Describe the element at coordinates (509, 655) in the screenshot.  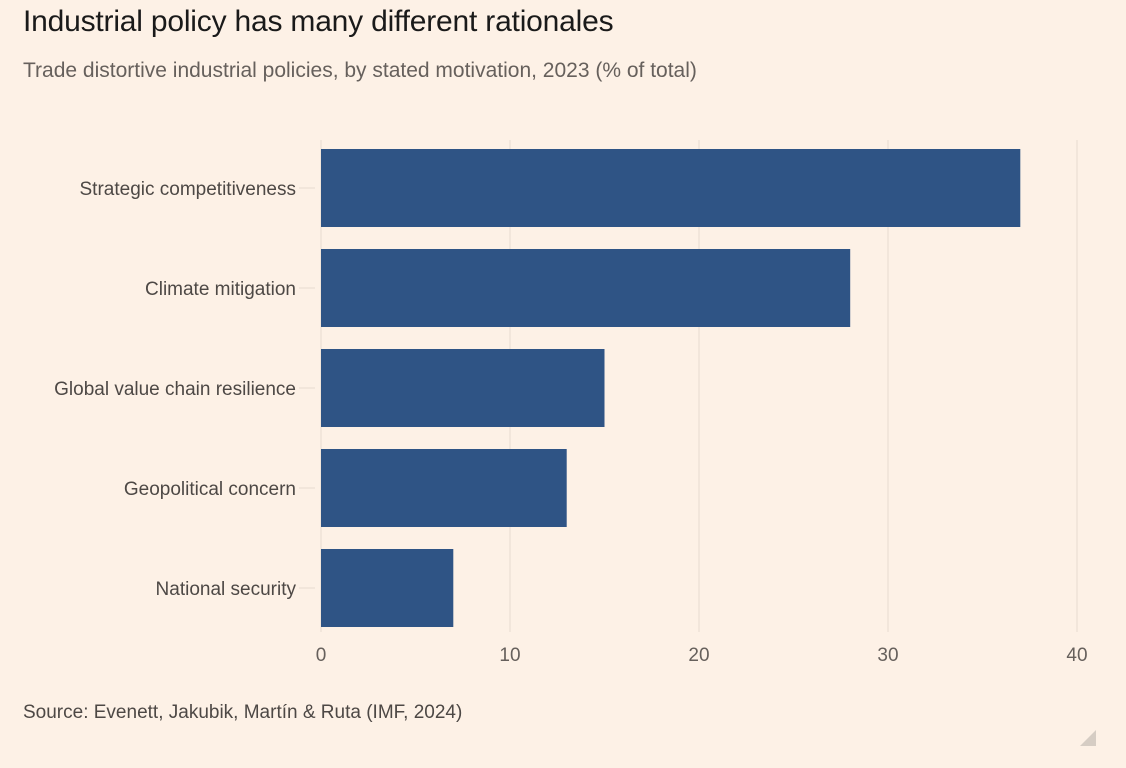
I see `x-tick-label: 10` at that location.